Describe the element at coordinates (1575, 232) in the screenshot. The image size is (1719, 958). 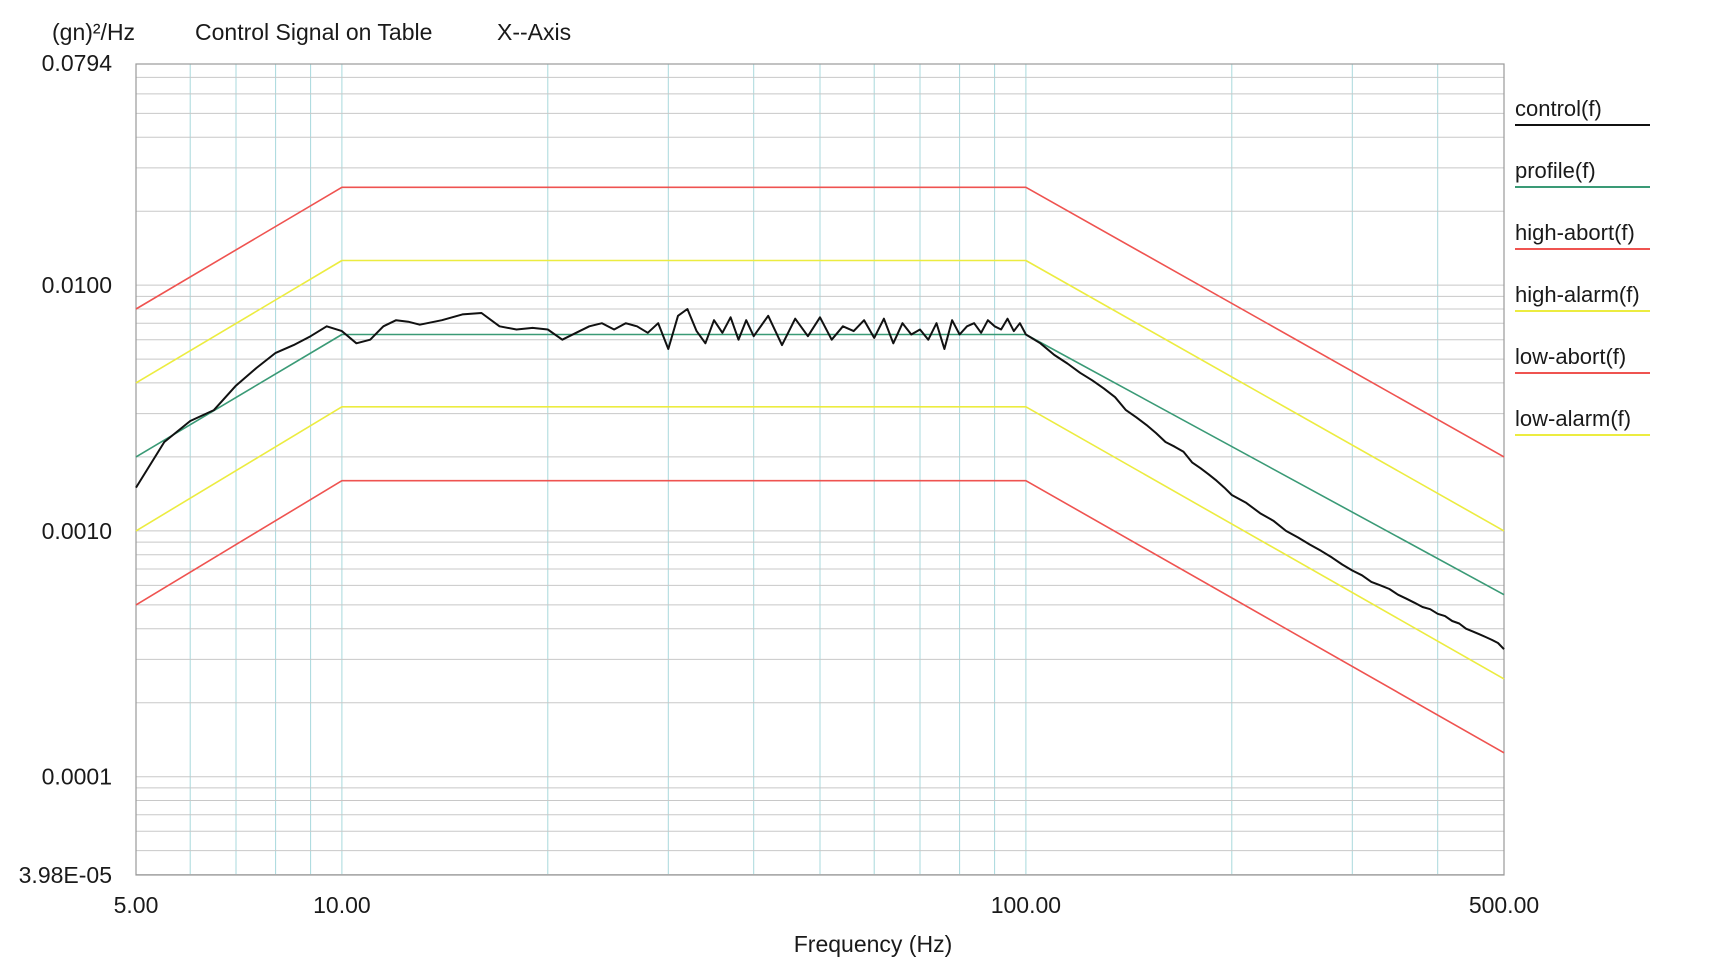
I see `legend-label: high-abort(f)` at that location.